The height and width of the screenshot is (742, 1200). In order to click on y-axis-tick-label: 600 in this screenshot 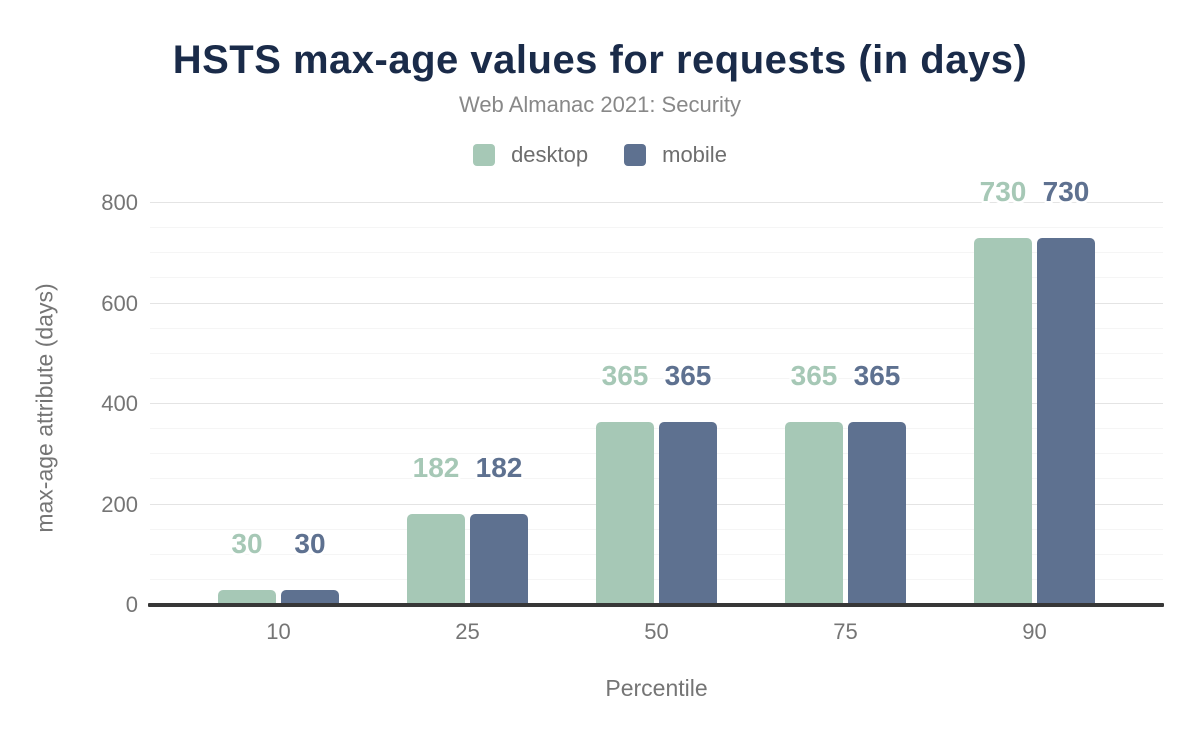, I will do `click(119, 303)`.